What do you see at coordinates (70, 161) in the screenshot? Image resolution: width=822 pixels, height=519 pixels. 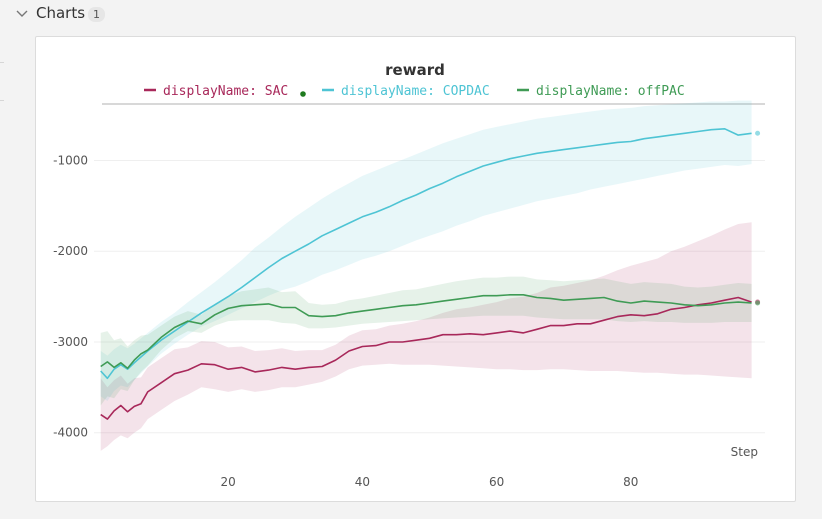 I see `y-tick-label: -1000` at bounding box center [70, 161].